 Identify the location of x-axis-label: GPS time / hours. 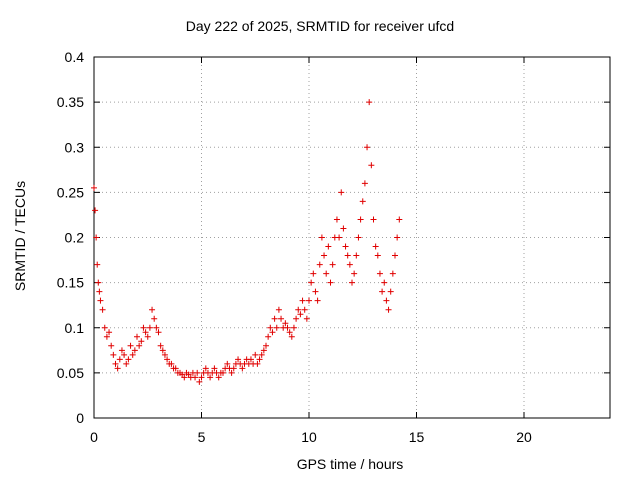
(350, 464).